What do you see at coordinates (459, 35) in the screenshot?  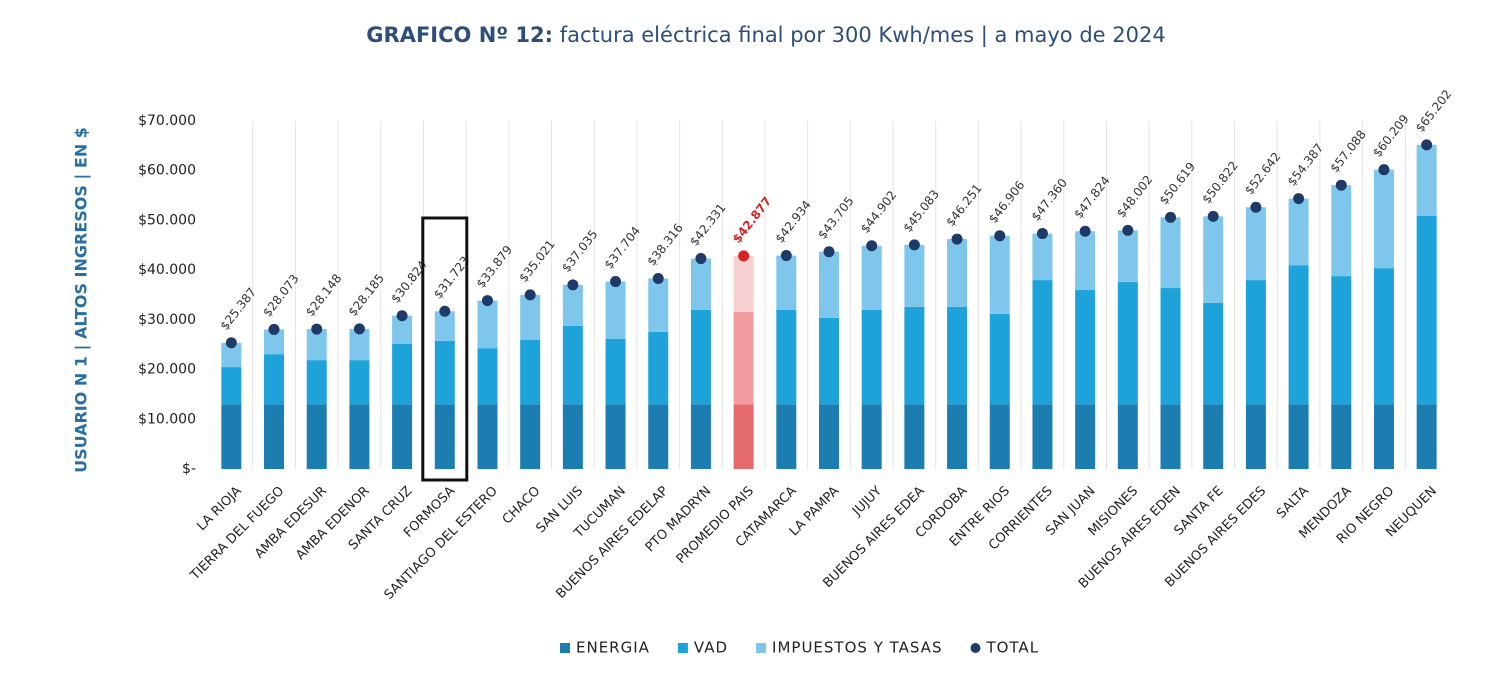 I see `title-bold: GRAFICO Nº 12:` at bounding box center [459, 35].